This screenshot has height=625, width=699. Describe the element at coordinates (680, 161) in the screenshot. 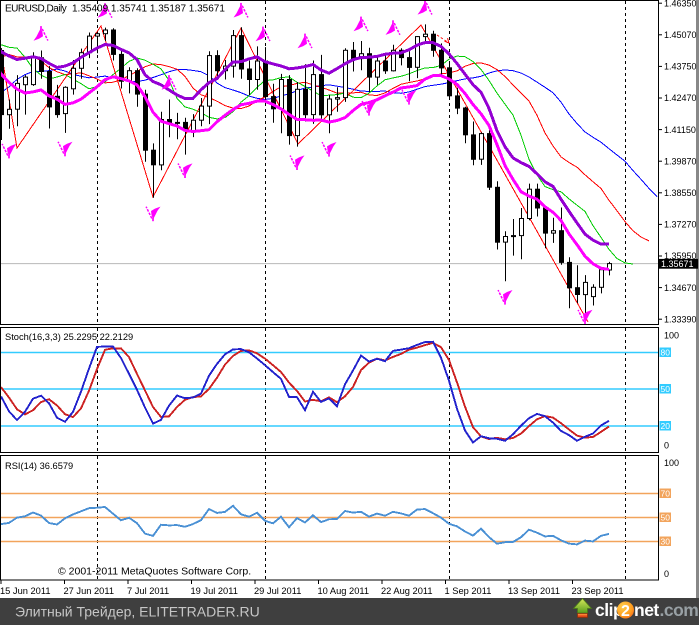

I see `svg-text: 1.39870` at that location.